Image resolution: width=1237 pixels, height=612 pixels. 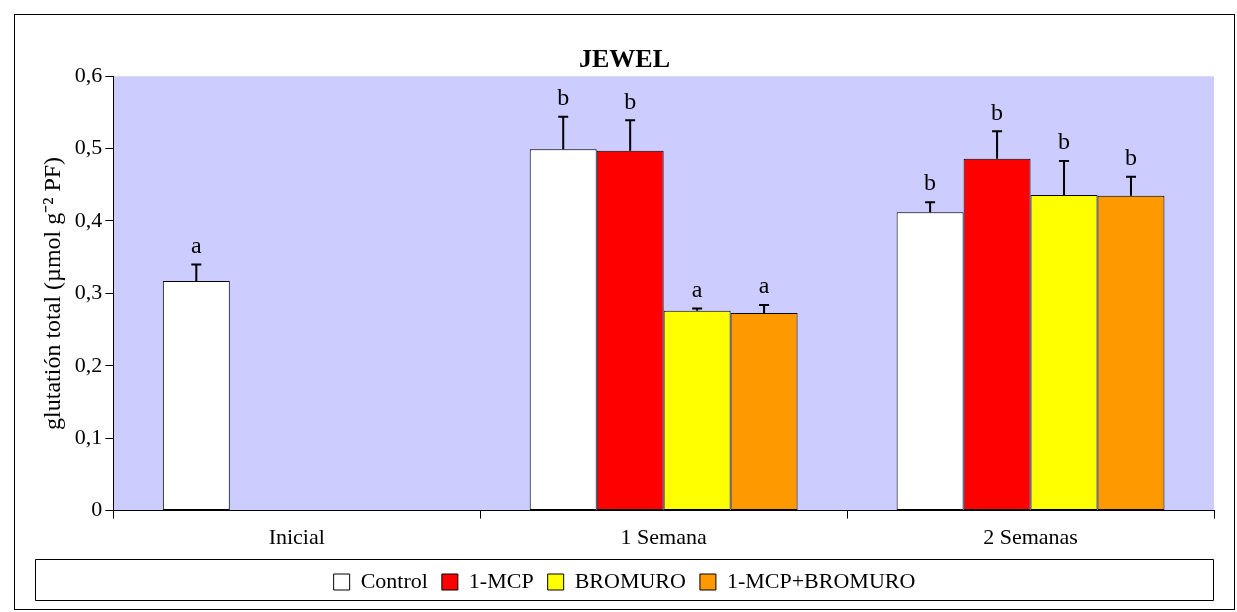 What do you see at coordinates (663, 536) in the screenshot?
I see `x-tick-label: 1 Semana` at bounding box center [663, 536].